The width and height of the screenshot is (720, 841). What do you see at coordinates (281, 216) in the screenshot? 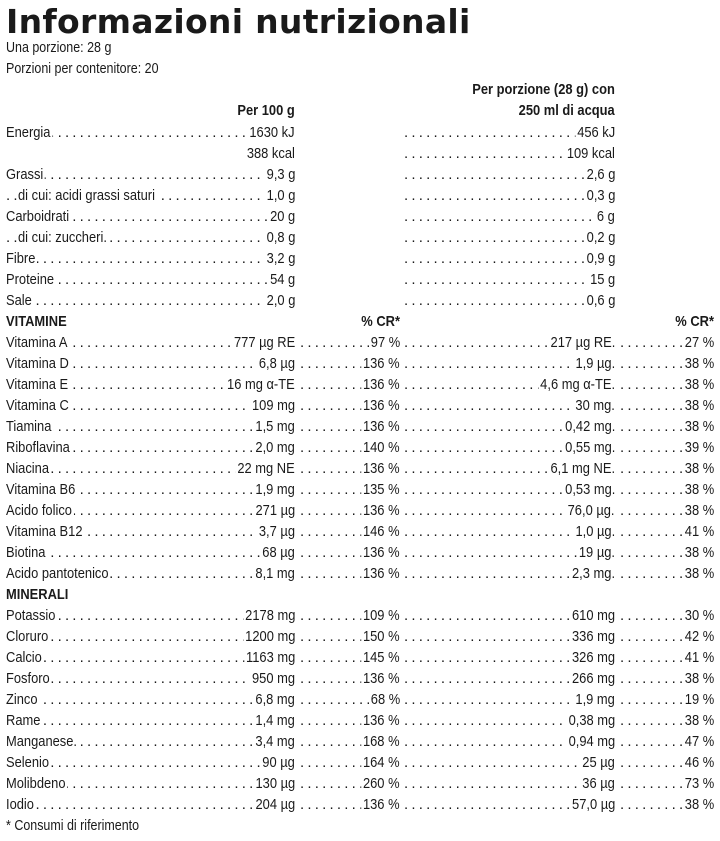
I see `value-per-100g: 20 g` at bounding box center [281, 216].